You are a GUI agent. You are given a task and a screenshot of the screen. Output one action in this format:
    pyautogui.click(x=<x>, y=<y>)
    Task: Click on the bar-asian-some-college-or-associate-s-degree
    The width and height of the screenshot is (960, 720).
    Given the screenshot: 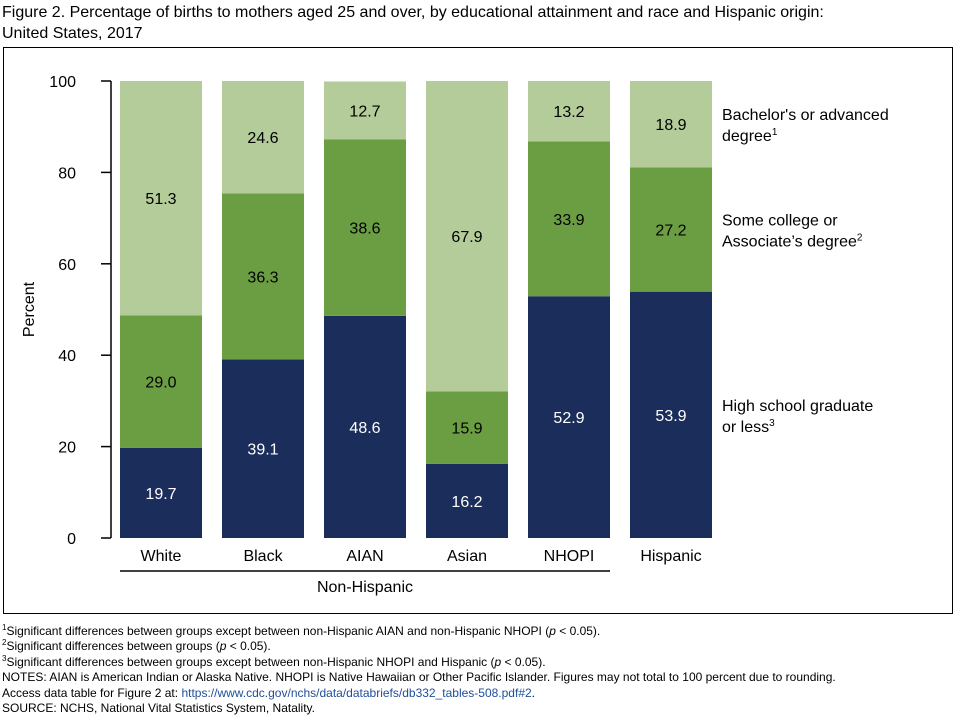 What is the action you would take?
    pyautogui.click(x=467, y=427)
    